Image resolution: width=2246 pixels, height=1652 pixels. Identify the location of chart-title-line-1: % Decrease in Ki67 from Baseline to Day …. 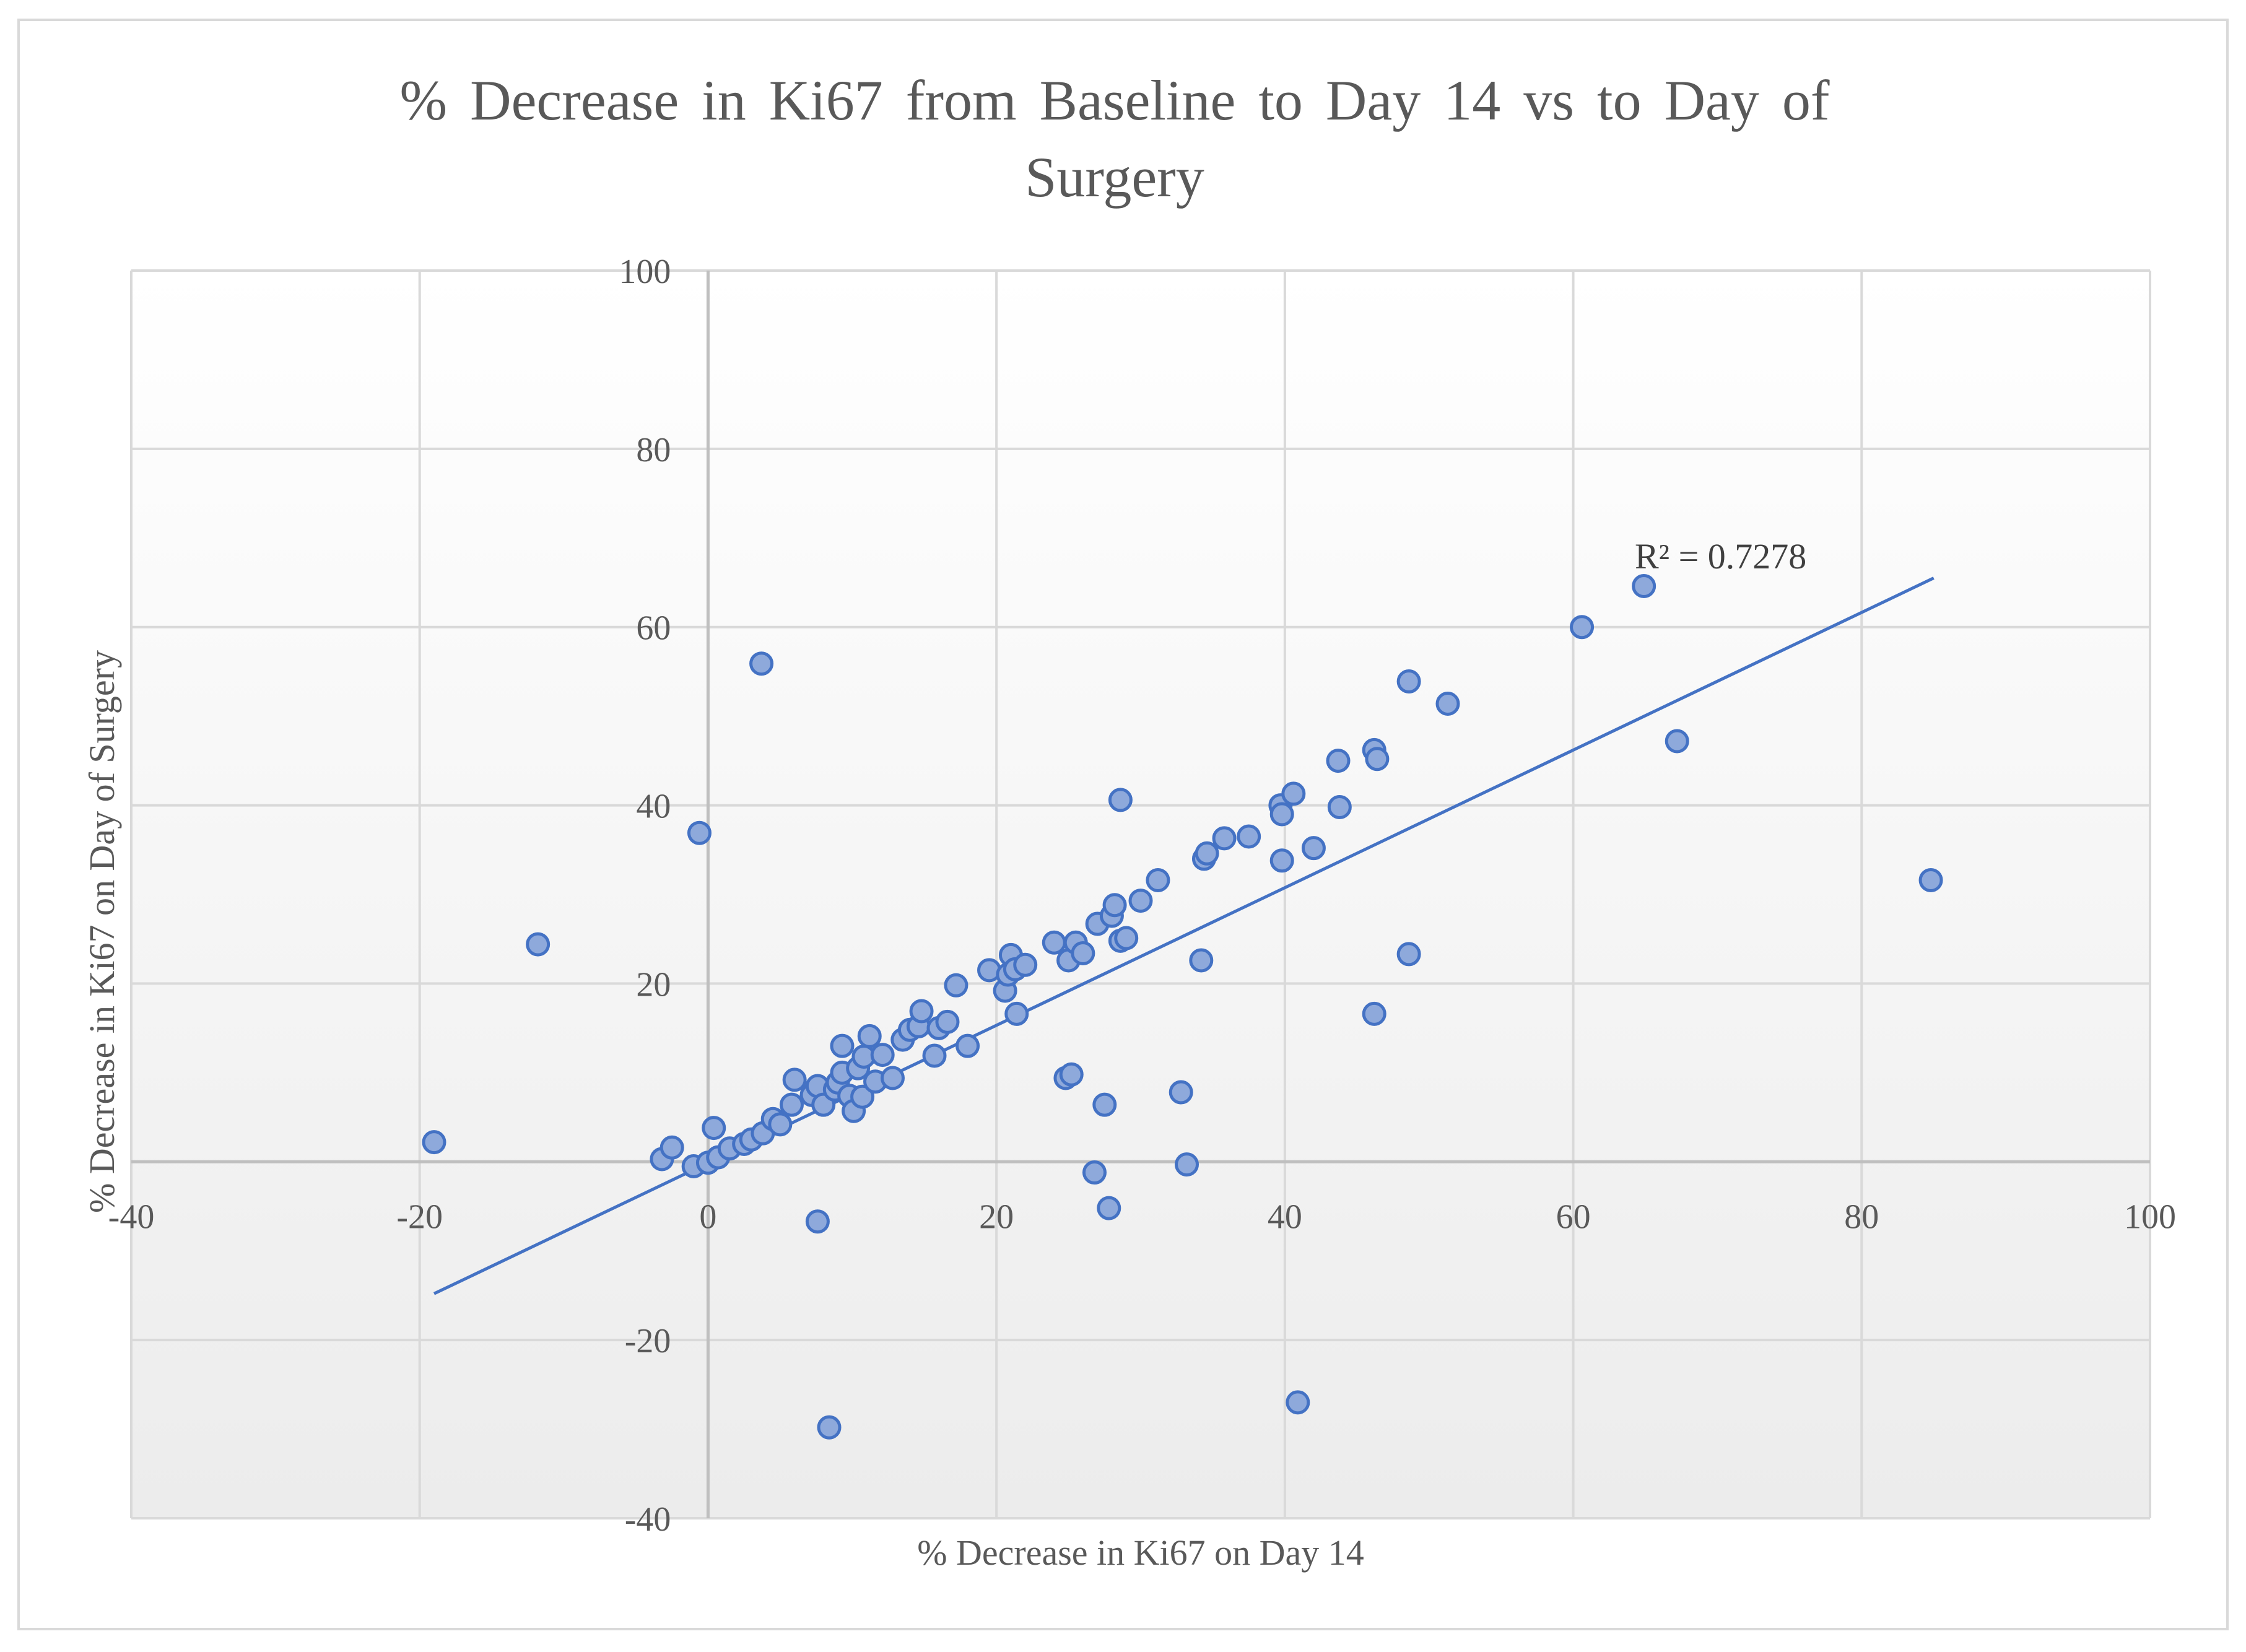
(1114, 101).